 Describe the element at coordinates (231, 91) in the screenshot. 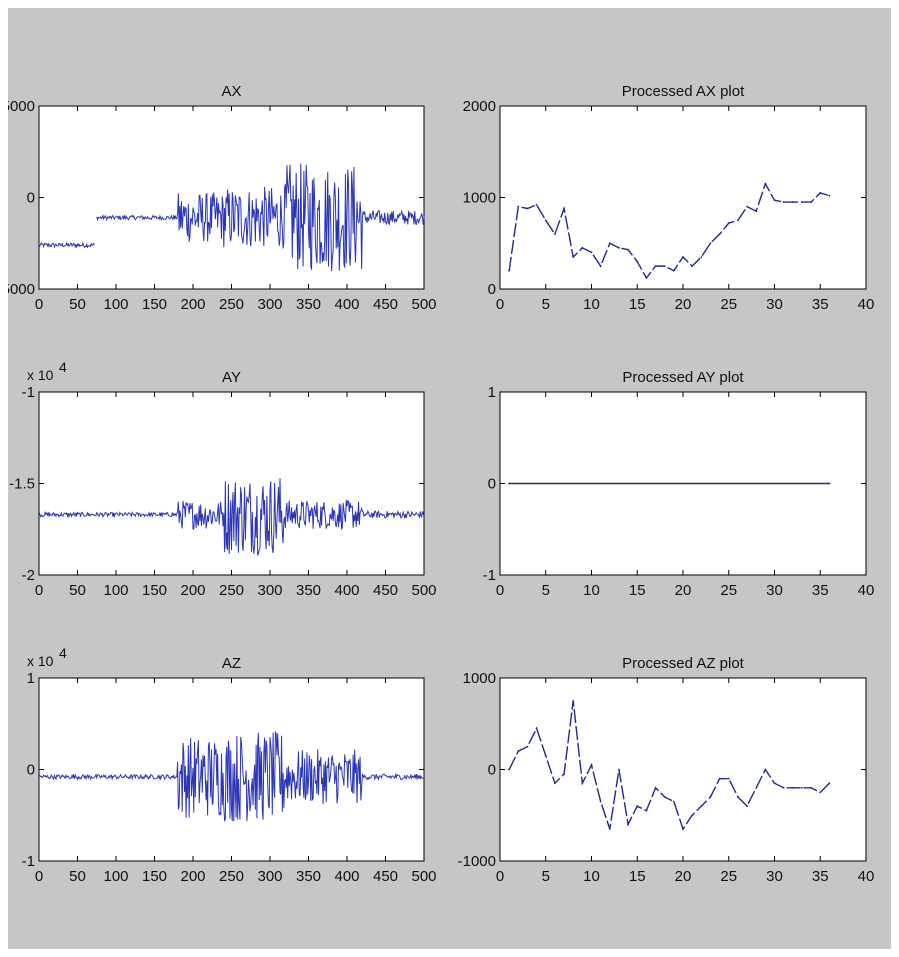

I see `subplot-title: AX` at that location.